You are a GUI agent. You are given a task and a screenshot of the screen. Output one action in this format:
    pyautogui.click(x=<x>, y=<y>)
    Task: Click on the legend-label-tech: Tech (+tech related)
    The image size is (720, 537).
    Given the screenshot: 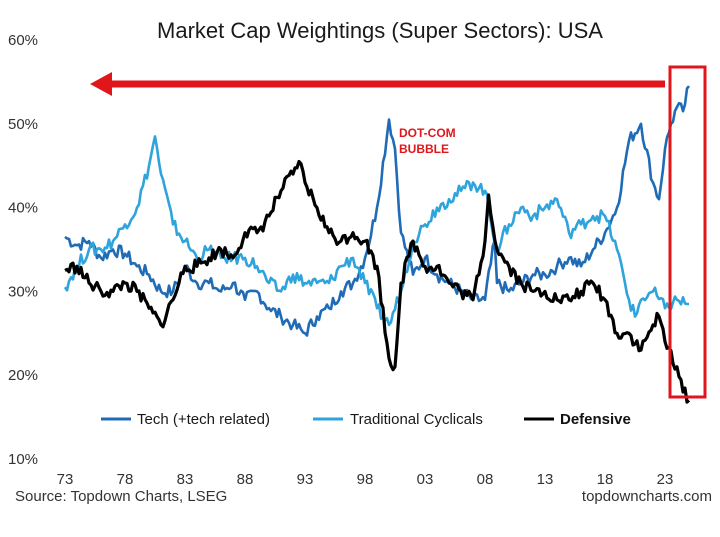 What is the action you would take?
    pyautogui.click(x=203, y=419)
    